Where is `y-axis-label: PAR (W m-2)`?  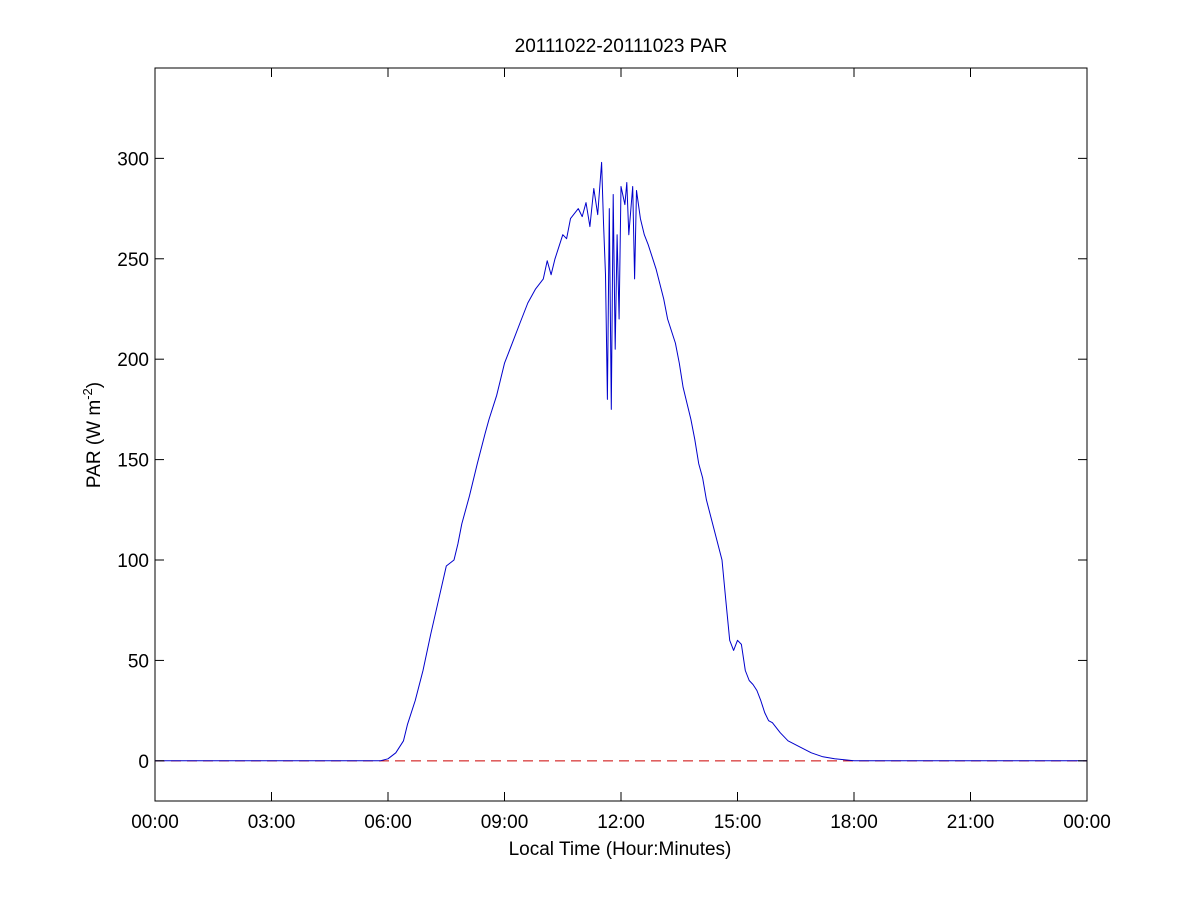 y-axis-label: PAR (W m-2) is located at coordinates (92, 435).